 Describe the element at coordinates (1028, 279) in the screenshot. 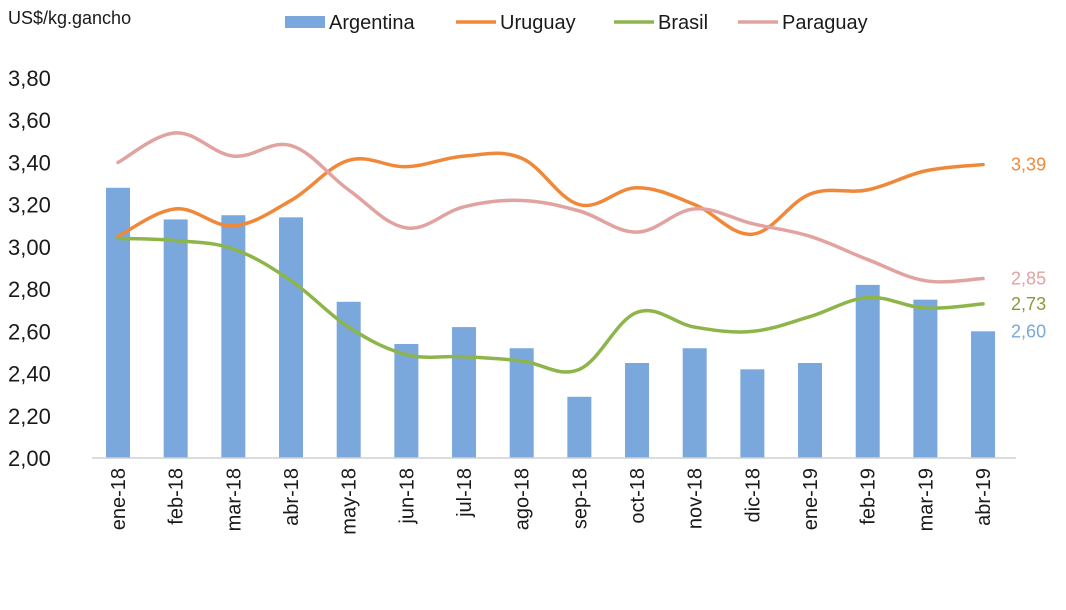

I see `end-label-paraguay: 2,85` at that location.